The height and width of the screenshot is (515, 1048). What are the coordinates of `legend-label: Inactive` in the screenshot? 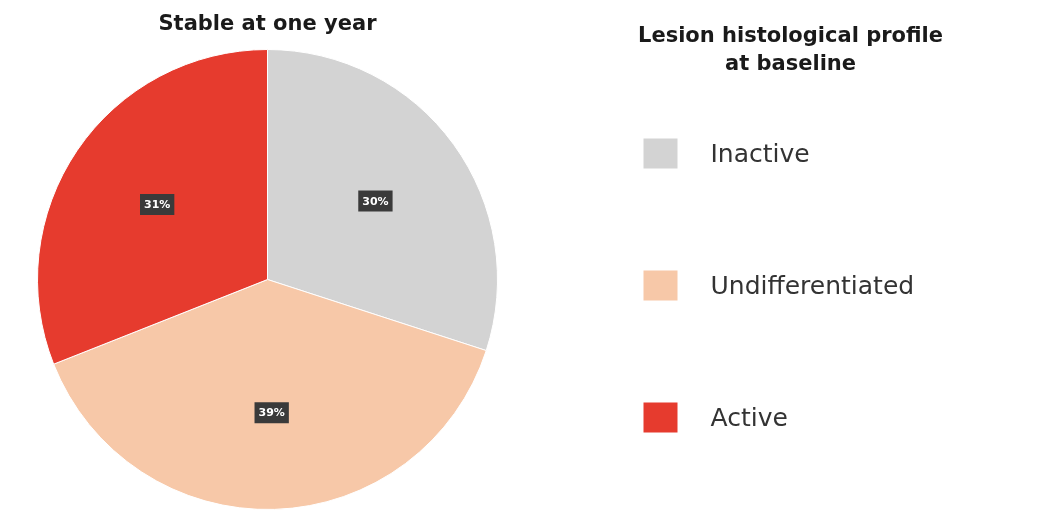 It's located at (760, 153).